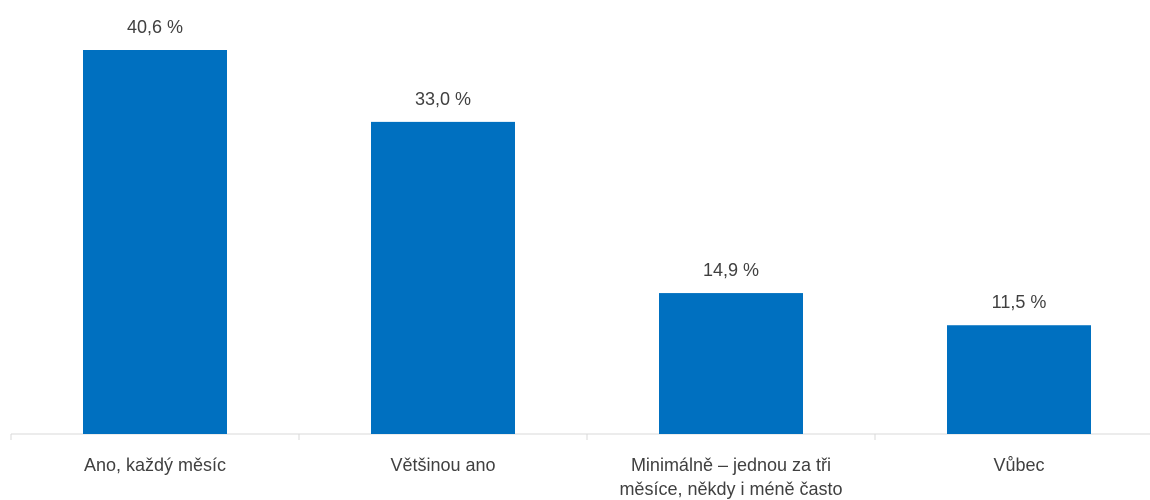 This screenshot has height=500, width=1150. I want to click on data-label: 40,6 %, so click(155, 27).